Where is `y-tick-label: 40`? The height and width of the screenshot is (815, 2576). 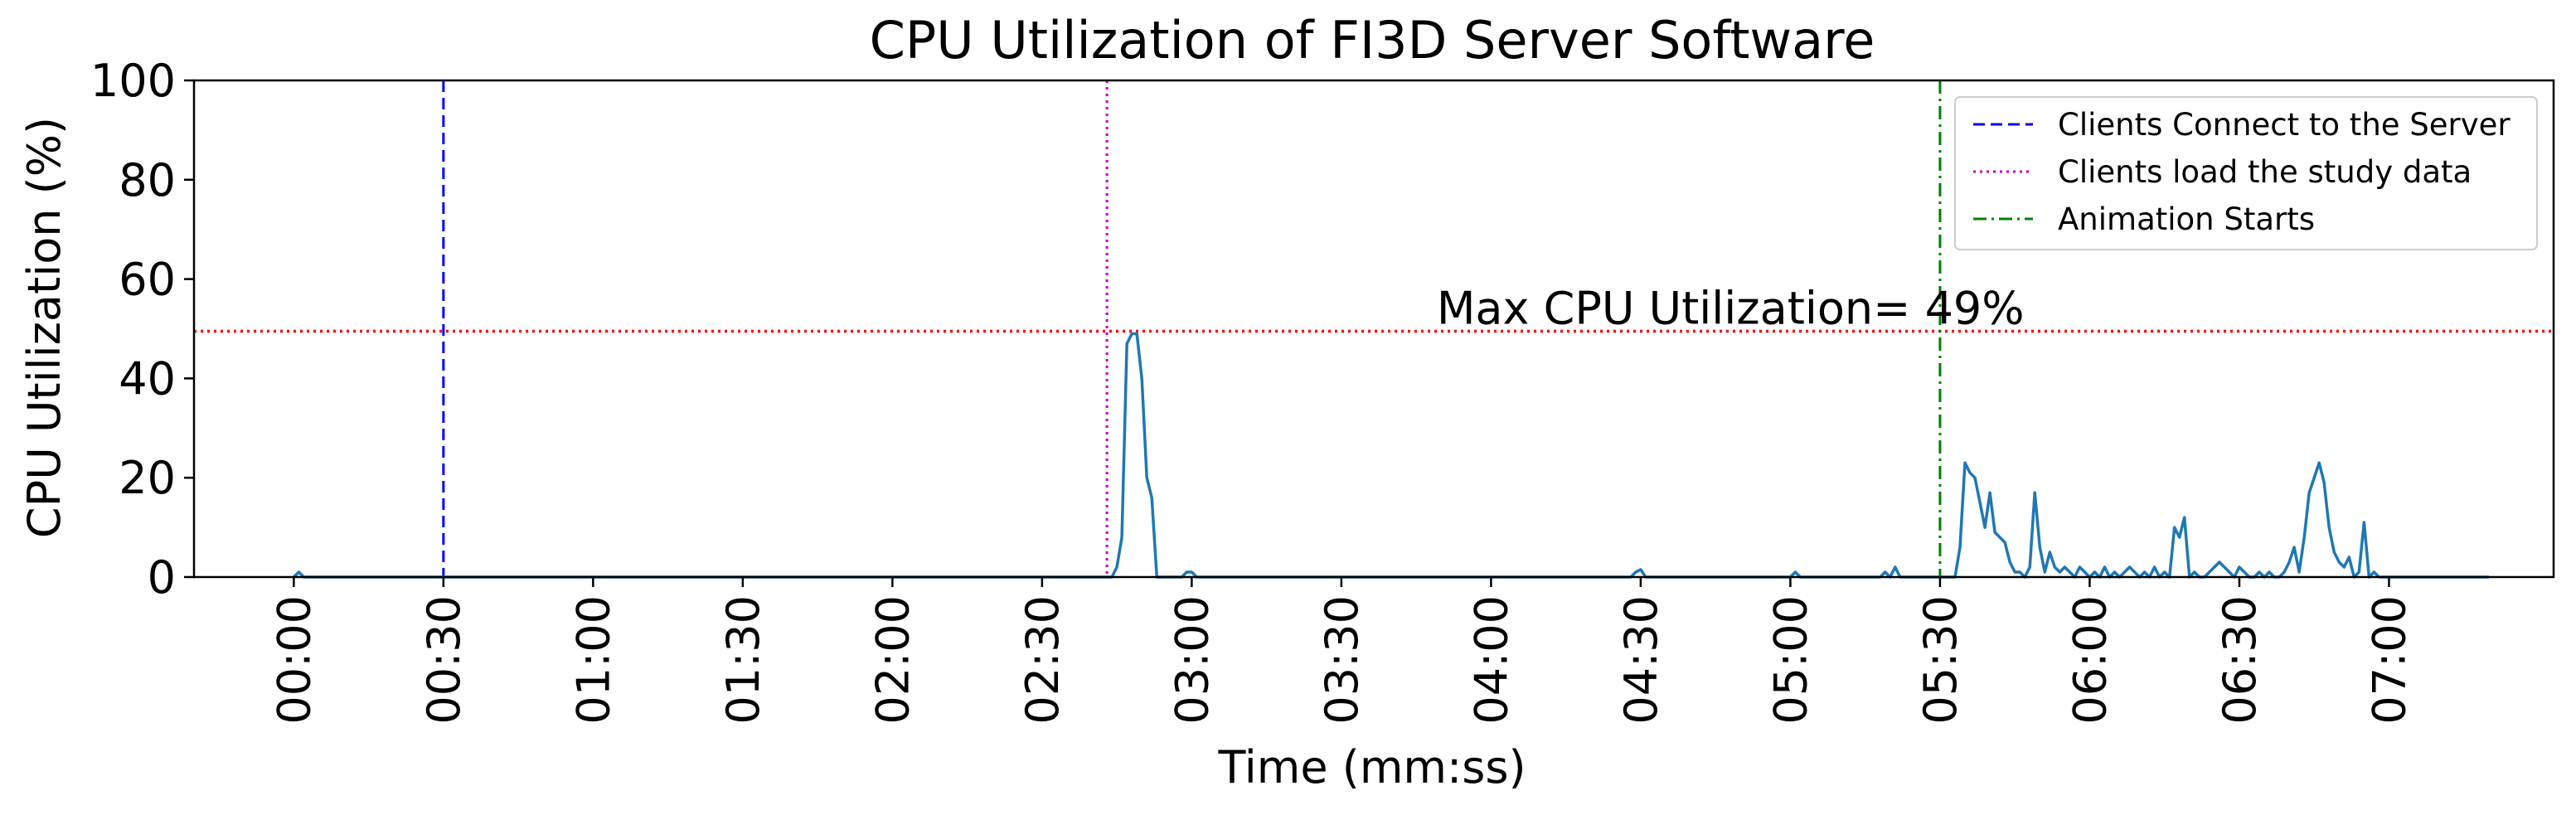 y-tick-label: 40 is located at coordinates (147, 378).